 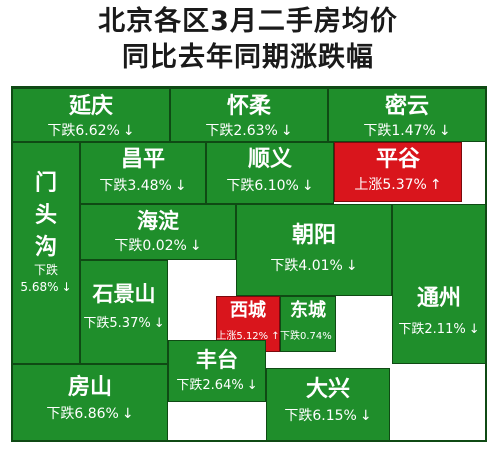 I want to click on district-cell-huairou, so click(x=249, y=115).